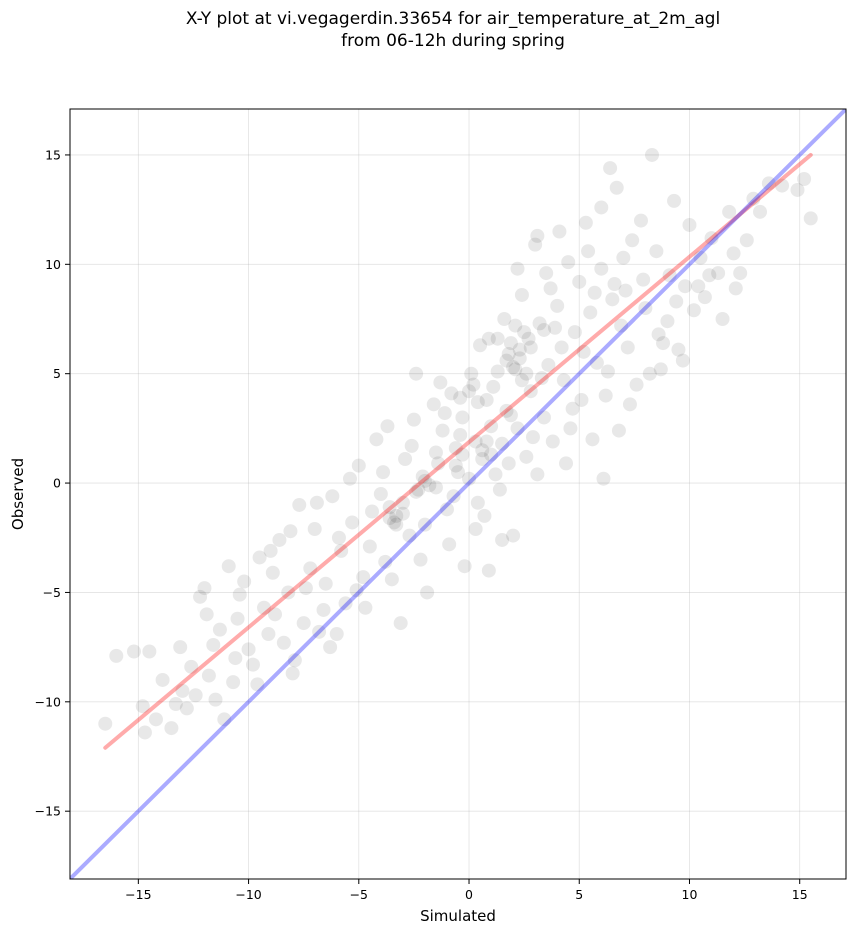 This screenshot has height=934, width=854. What do you see at coordinates (453, 41) in the screenshot?
I see `chart-title-line-2: from 06-12h during spring` at bounding box center [453, 41].